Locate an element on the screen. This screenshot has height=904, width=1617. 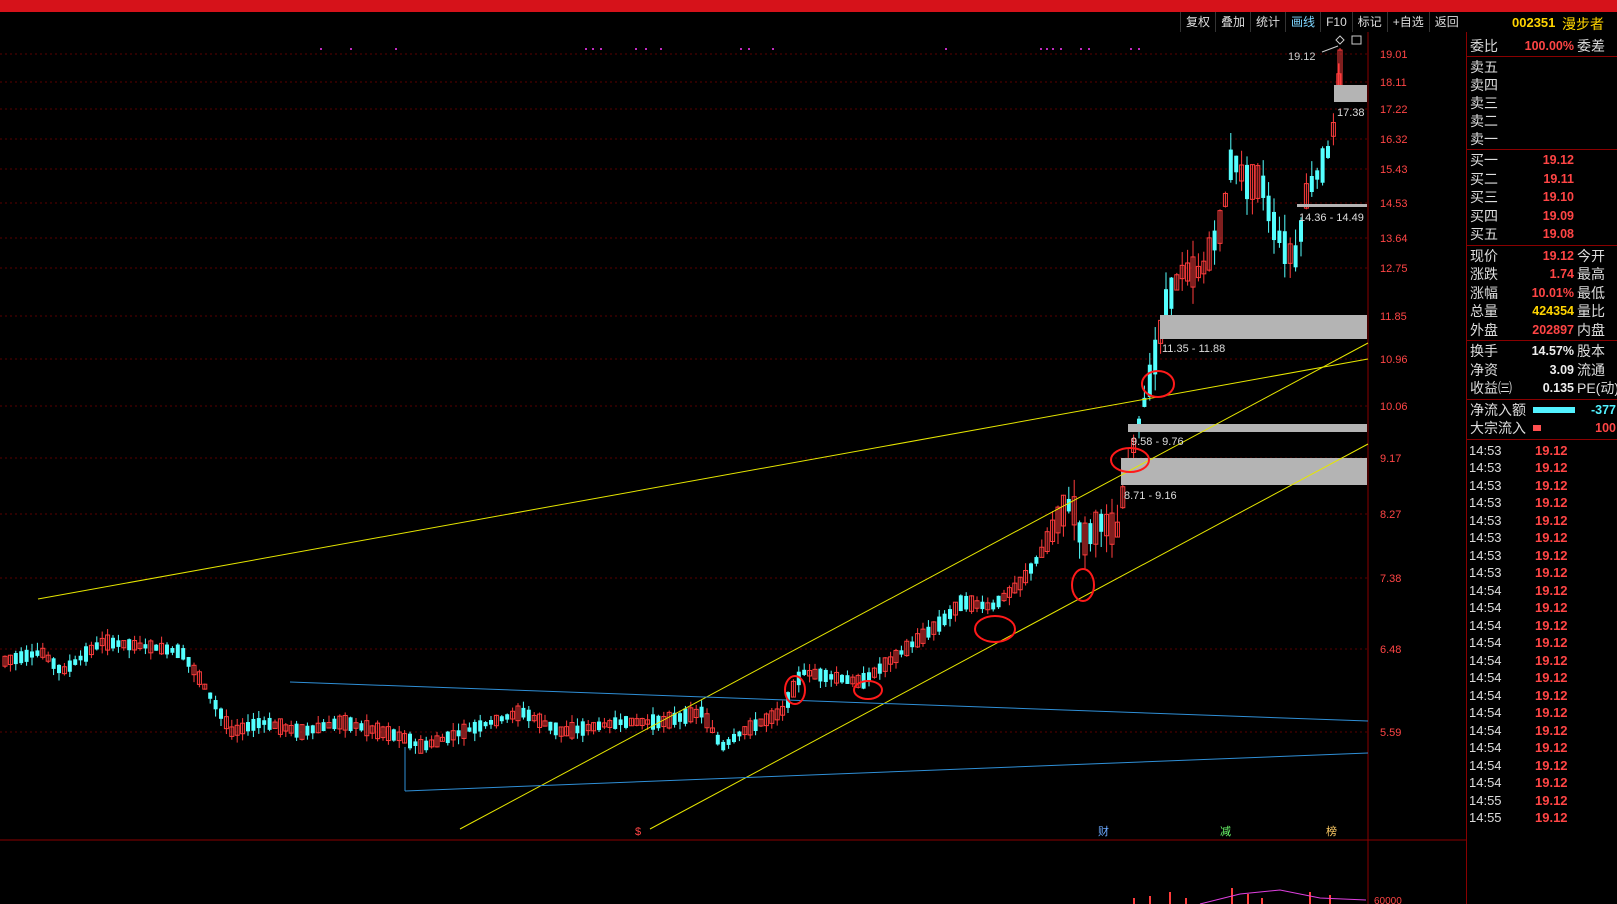
toolbar-button-2: 统计 is located at coordinates (1267, 22).